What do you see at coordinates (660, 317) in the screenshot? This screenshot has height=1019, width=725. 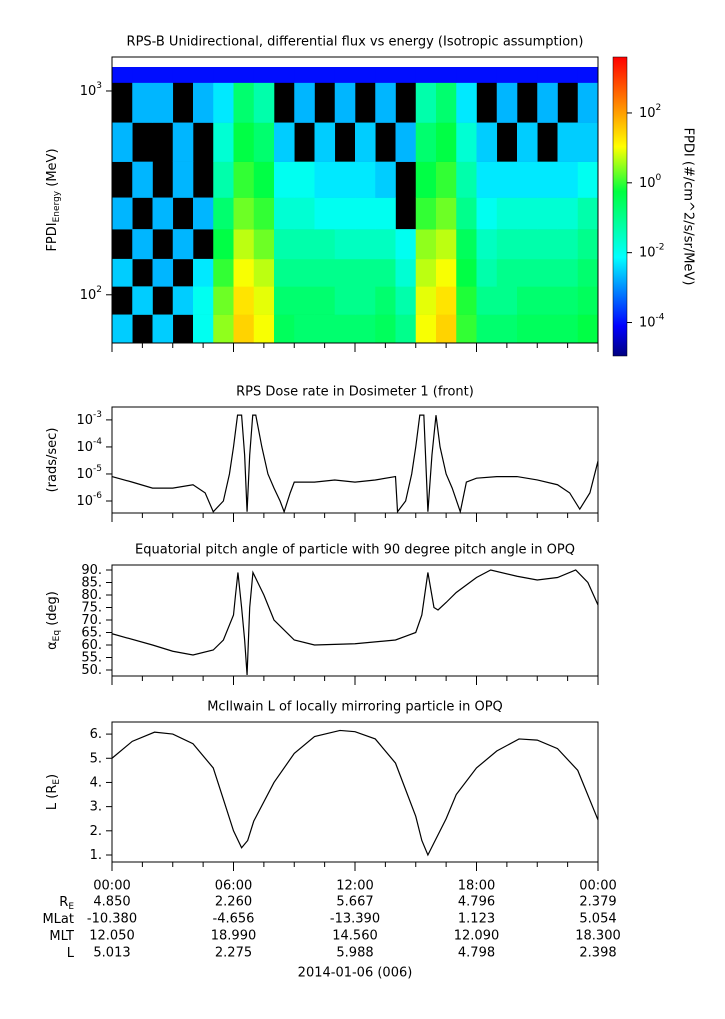 I see `colorbar-tick-label-exponent: -4` at bounding box center [660, 317].